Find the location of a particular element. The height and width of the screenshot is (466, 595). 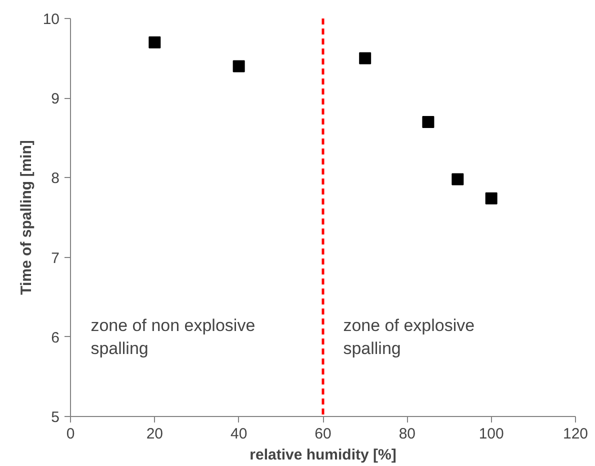

y-tick-label: 7 is located at coordinates (55, 258).